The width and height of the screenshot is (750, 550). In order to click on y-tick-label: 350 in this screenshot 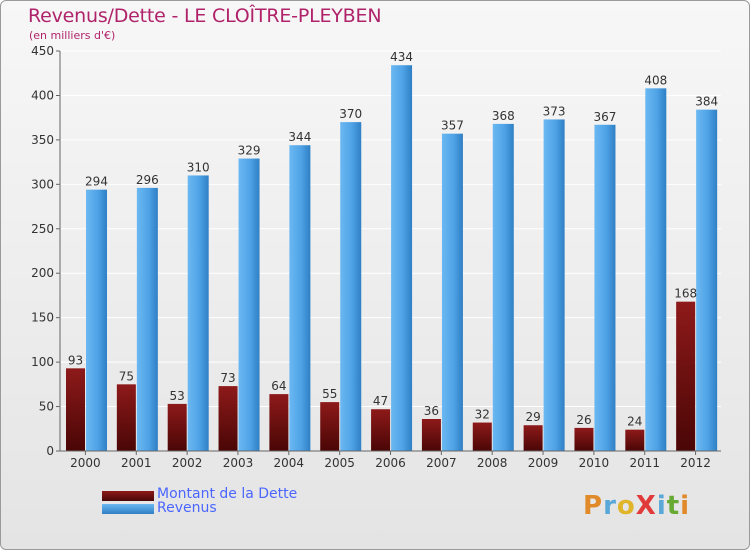, I will do `click(42, 140)`.